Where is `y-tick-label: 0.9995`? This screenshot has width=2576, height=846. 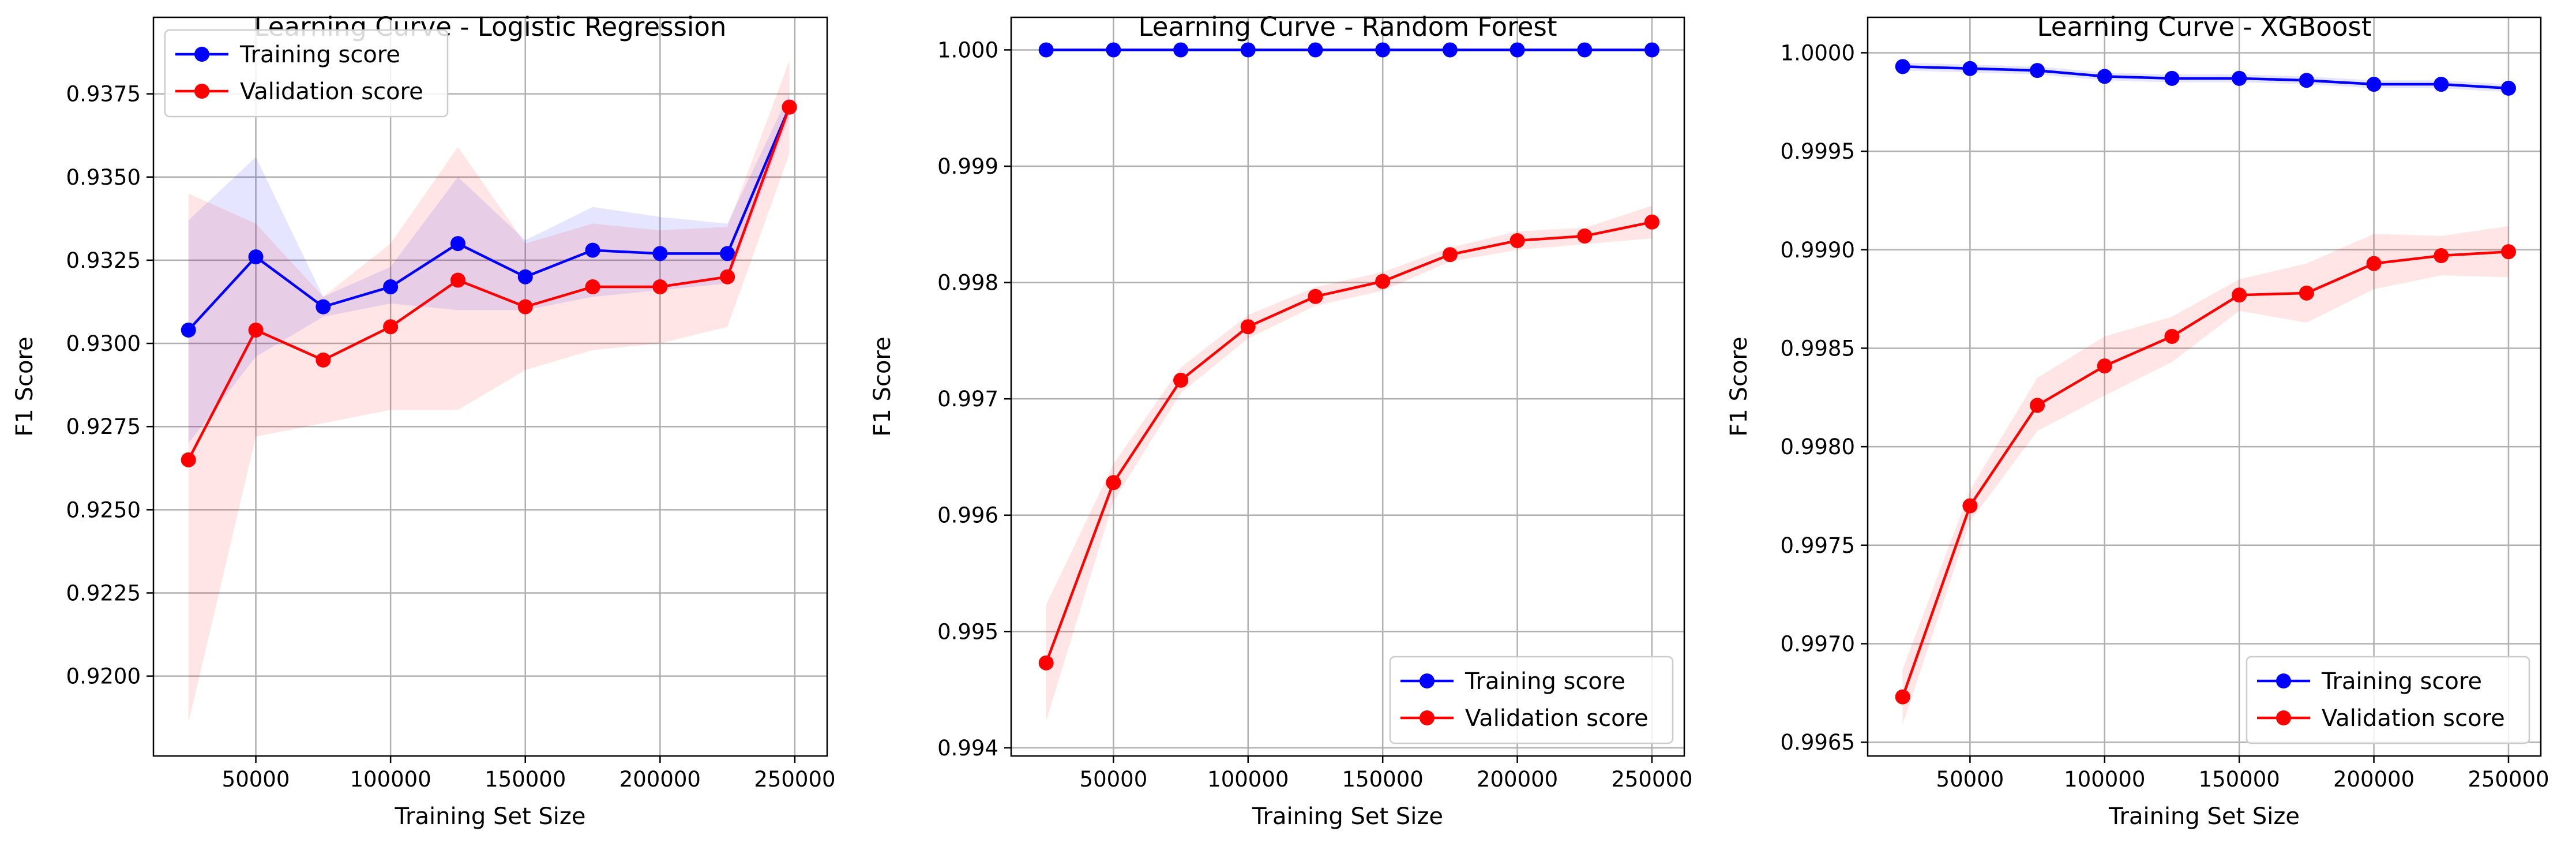 y-tick-label: 0.9995 is located at coordinates (1818, 151).